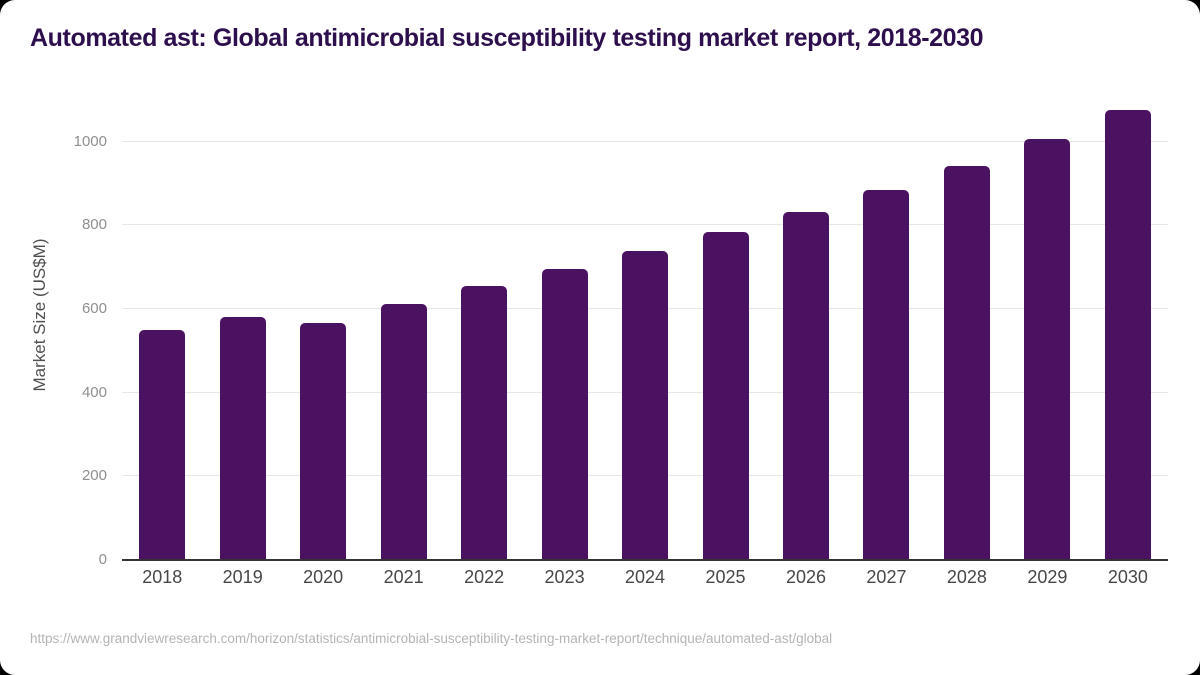 Image resolution: width=1200 pixels, height=675 pixels. Describe the element at coordinates (53, 334) in the screenshot. I see `y-axis-ticks: 0 200 400 600 800 1000` at that location.